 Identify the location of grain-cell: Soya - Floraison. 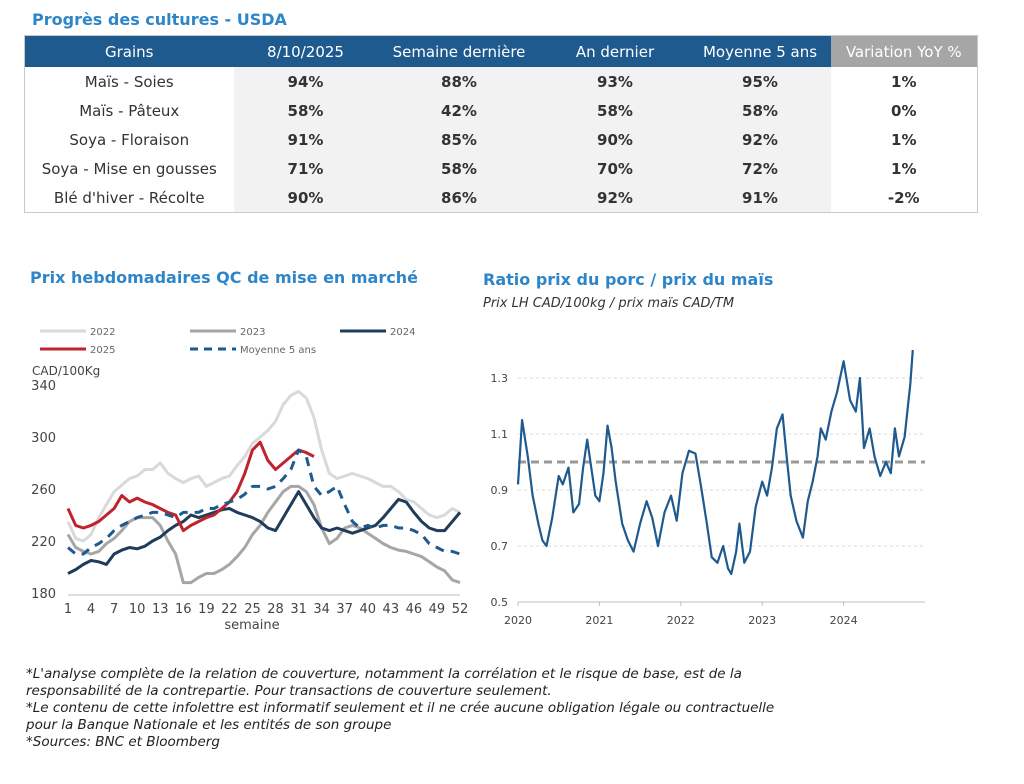
(129, 139).